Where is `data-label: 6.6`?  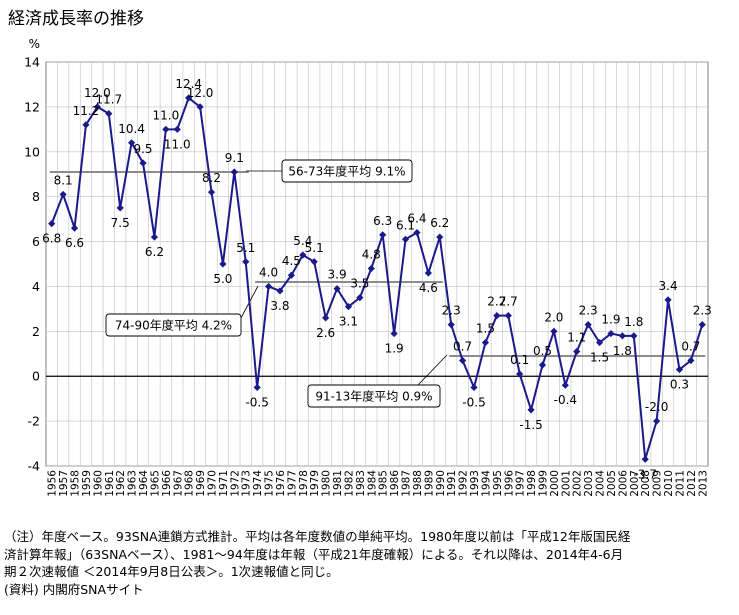 data-label: 6.6 is located at coordinates (74, 243).